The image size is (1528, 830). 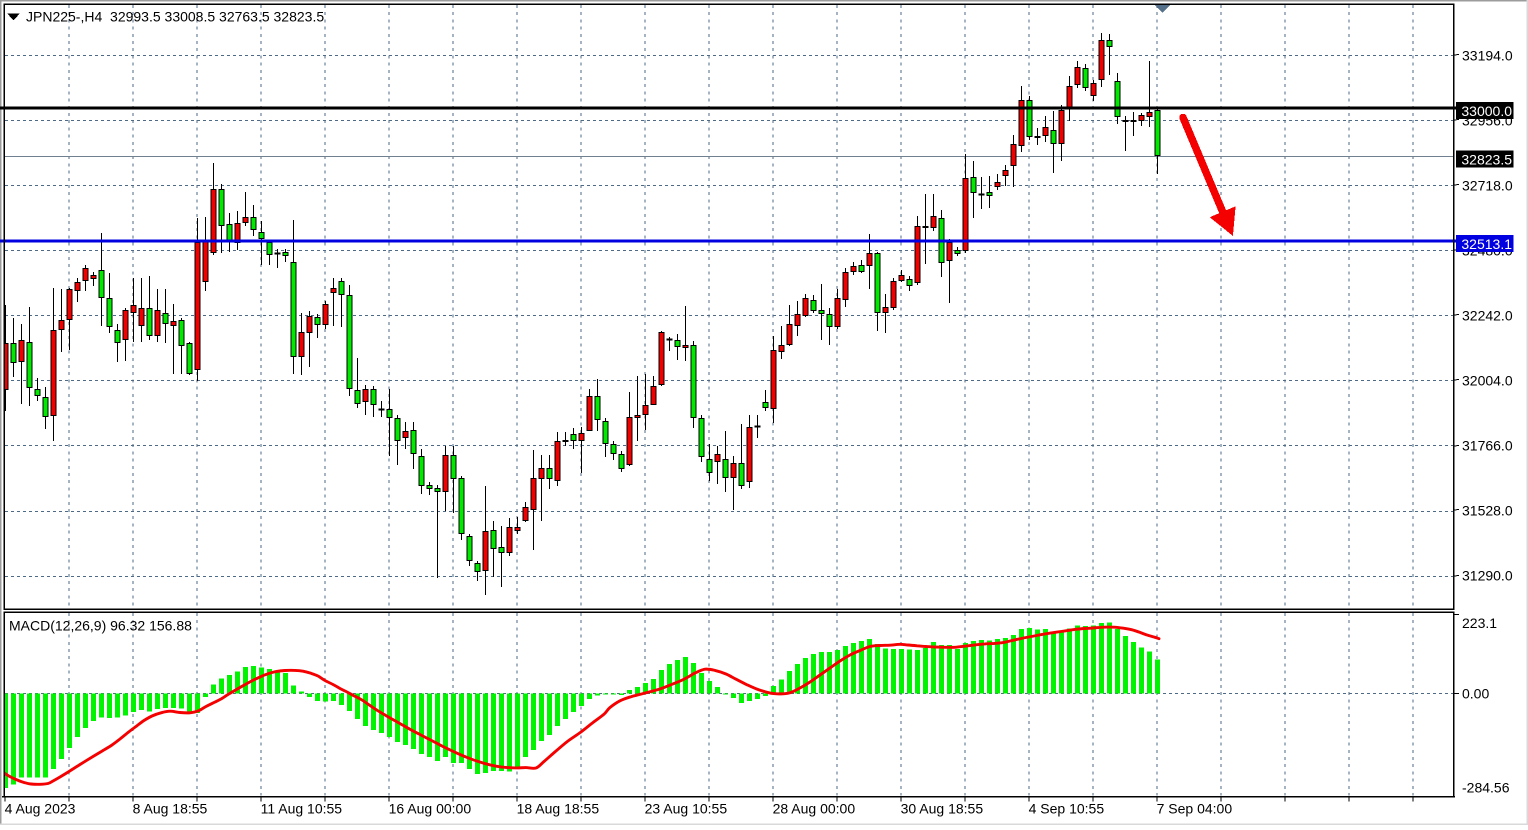 What do you see at coordinates (686, 809) in the screenshot?
I see `svg-text: 23 Aug 10:55` at bounding box center [686, 809].